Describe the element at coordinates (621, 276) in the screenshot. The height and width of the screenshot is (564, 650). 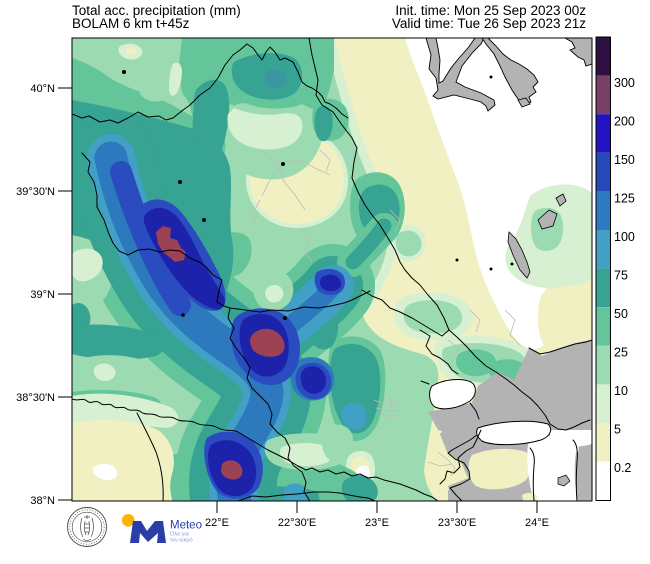
I see `svg-text: 75` at that location.